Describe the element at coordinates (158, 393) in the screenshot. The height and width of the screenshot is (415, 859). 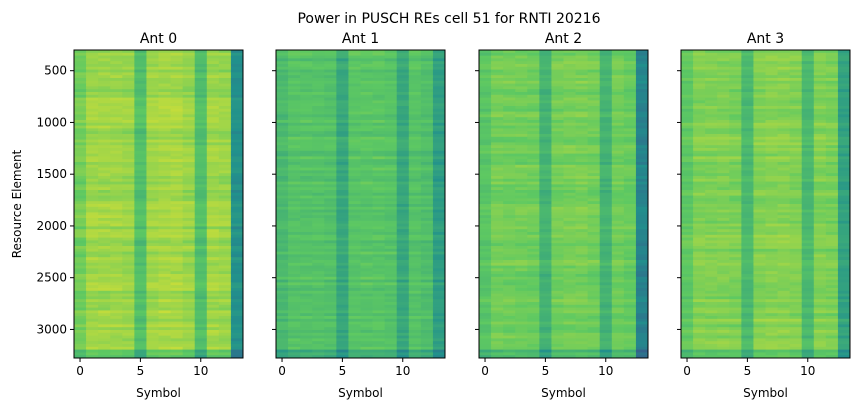
I see `x-axis-label: Symbol` at that location.